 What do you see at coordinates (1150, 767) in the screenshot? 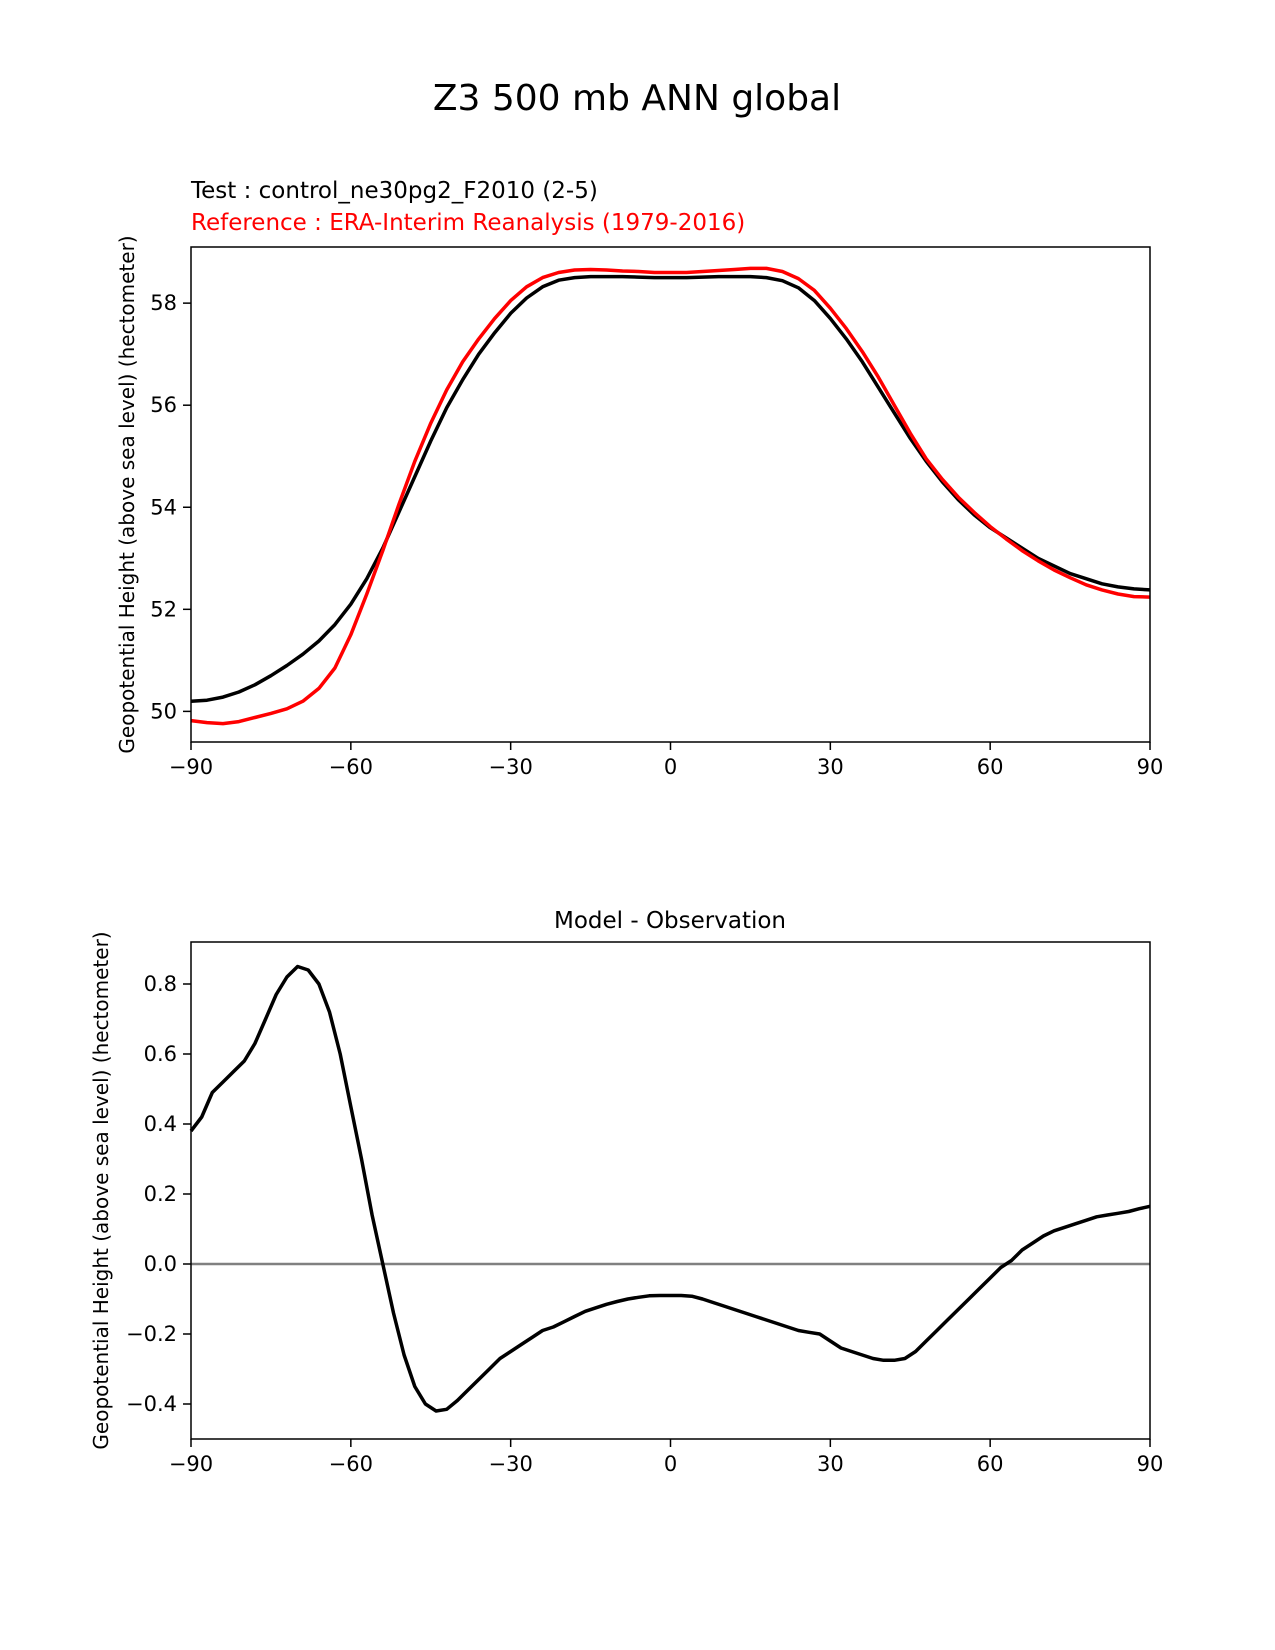
I see `top-x-tick-label: 90` at bounding box center [1150, 767].